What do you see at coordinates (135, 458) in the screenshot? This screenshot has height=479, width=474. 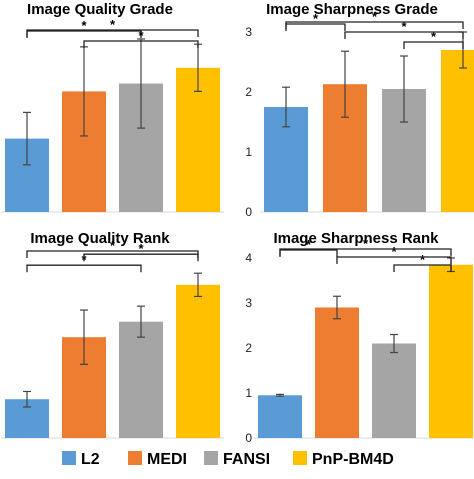 I see `legend-swatch-medi` at bounding box center [135, 458].